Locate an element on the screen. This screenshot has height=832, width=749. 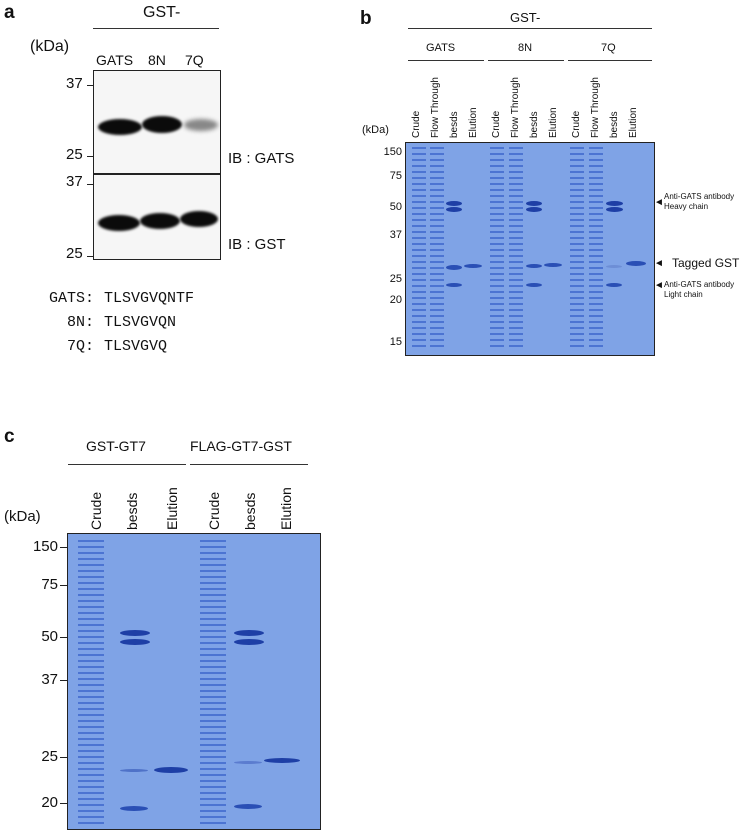
seq-name-7q: 7Q: is located at coordinates (80, 346).